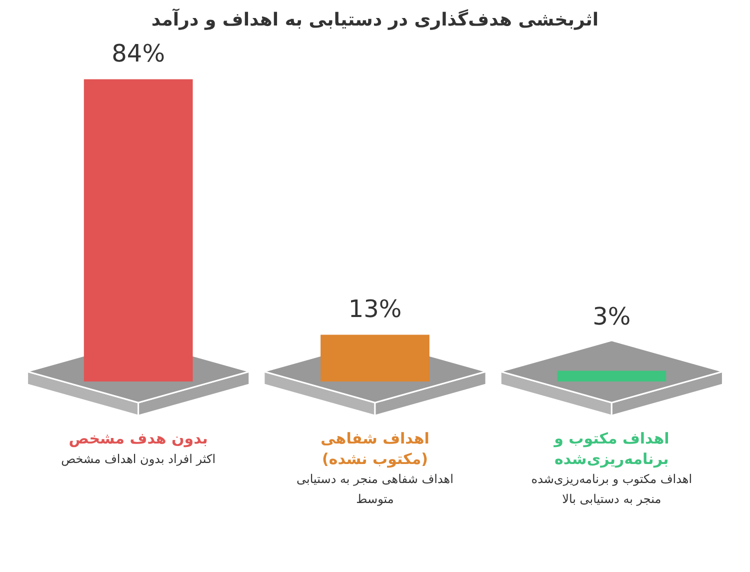 The height and width of the screenshot is (572, 750). Describe the element at coordinates (375, 18) in the screenshot. I see `chart-title: اثربخشی هدف‌گذاری در دستیابی به اهداف و درآمد` at that location.